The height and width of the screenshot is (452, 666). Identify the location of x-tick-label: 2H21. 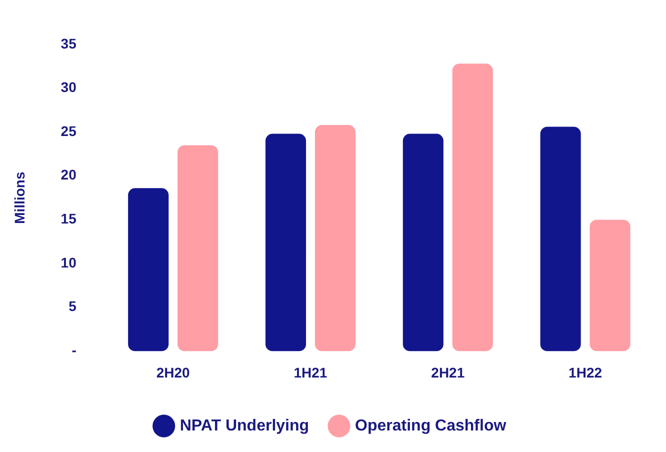
(448, 372).